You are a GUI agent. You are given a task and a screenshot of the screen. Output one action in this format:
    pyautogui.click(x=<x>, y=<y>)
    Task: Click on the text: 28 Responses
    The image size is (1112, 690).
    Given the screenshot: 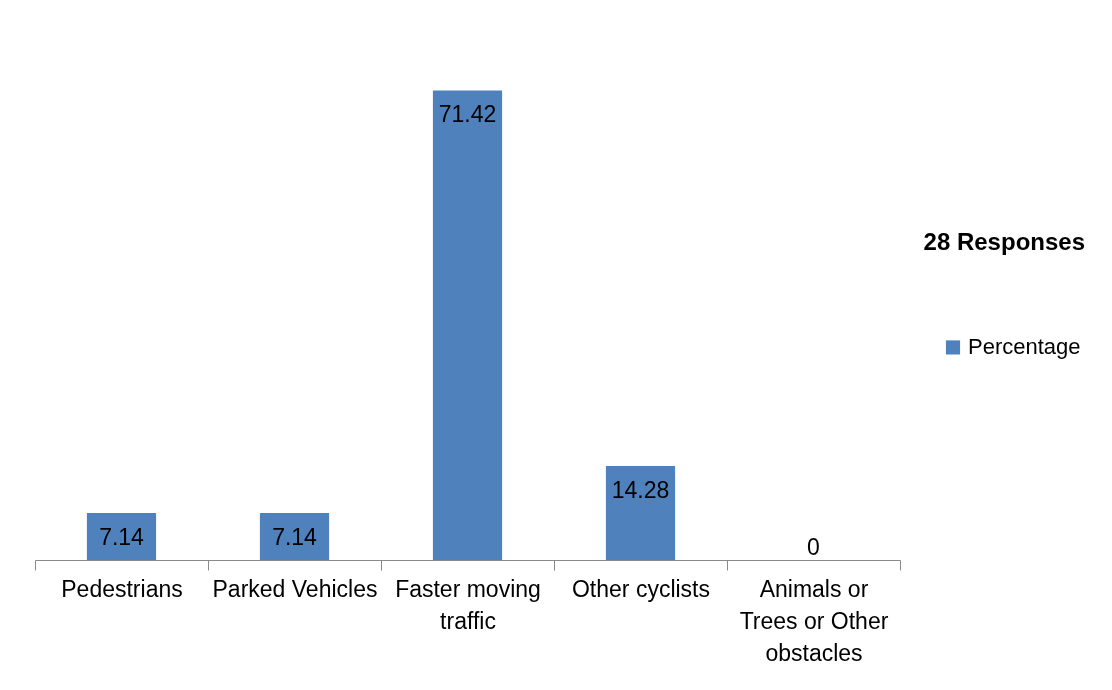 What is the action you would take?
    pyautogui.click(x=1004, y=241)
    